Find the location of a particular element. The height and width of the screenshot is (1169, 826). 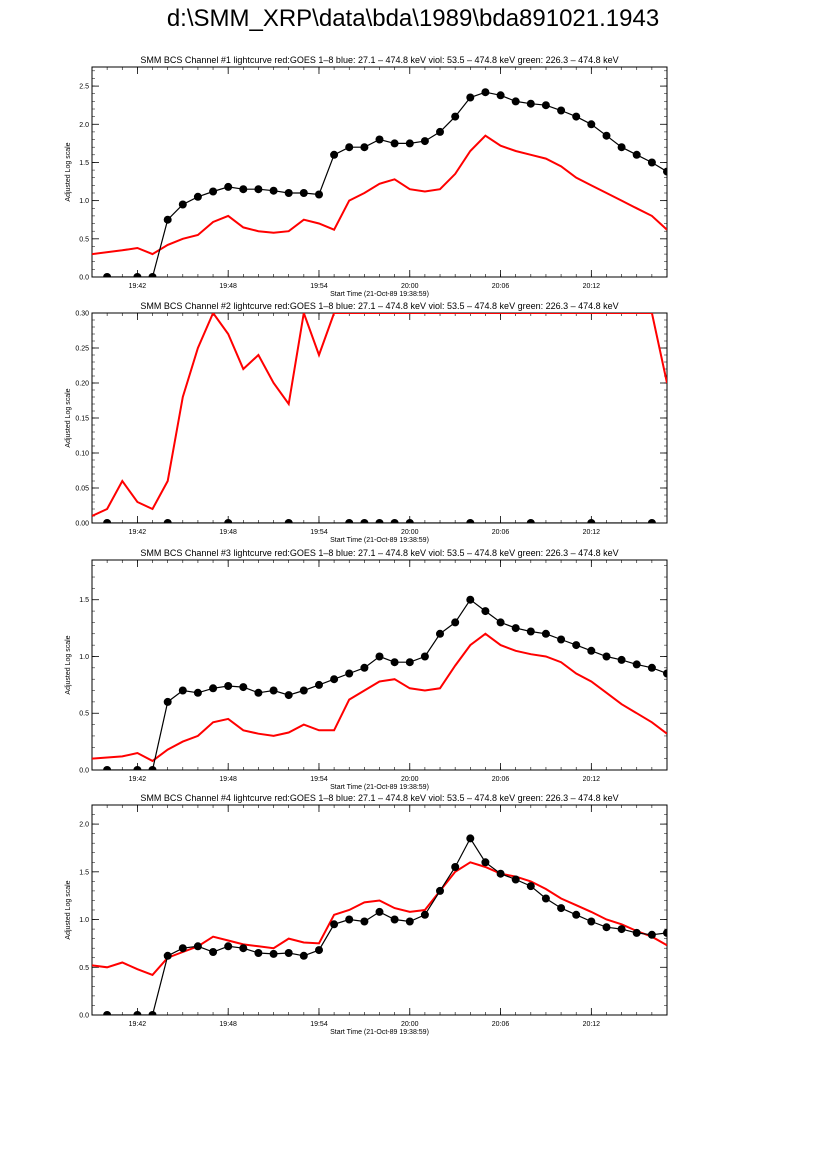

y-tick-label: 0.0 is located at coordinates (84, 771).